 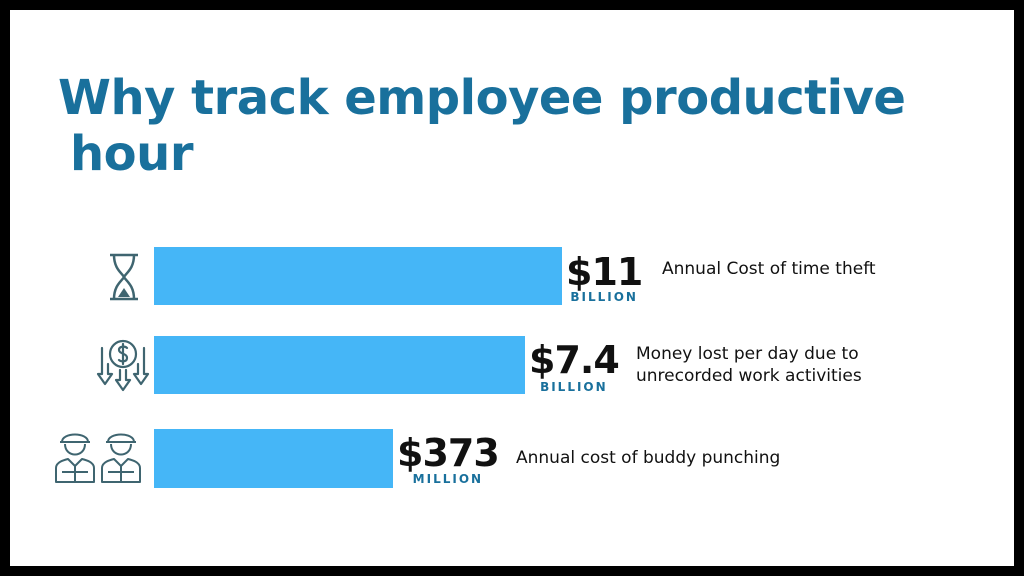 What do you see at coordinates (482, 98) in the screenshot?
I see `title-line-1: Why track employee productive` at bounding box center [482, 98].